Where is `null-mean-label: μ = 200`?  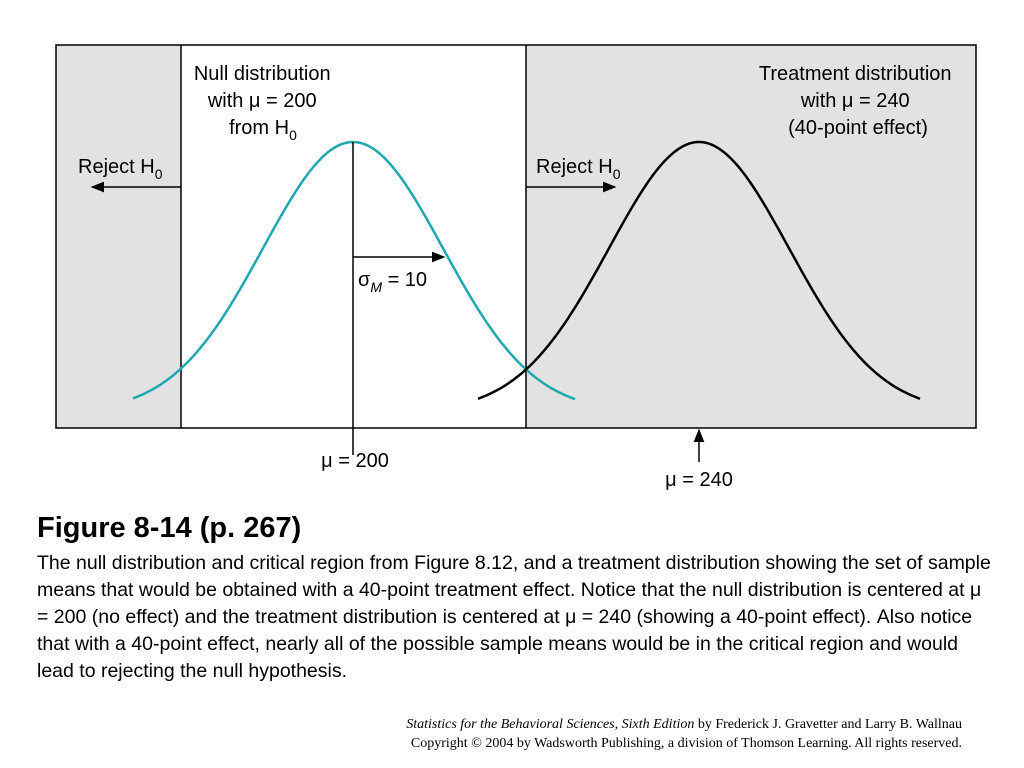
null-mean-label: μ = 200 is located at coordinates (355, 461).